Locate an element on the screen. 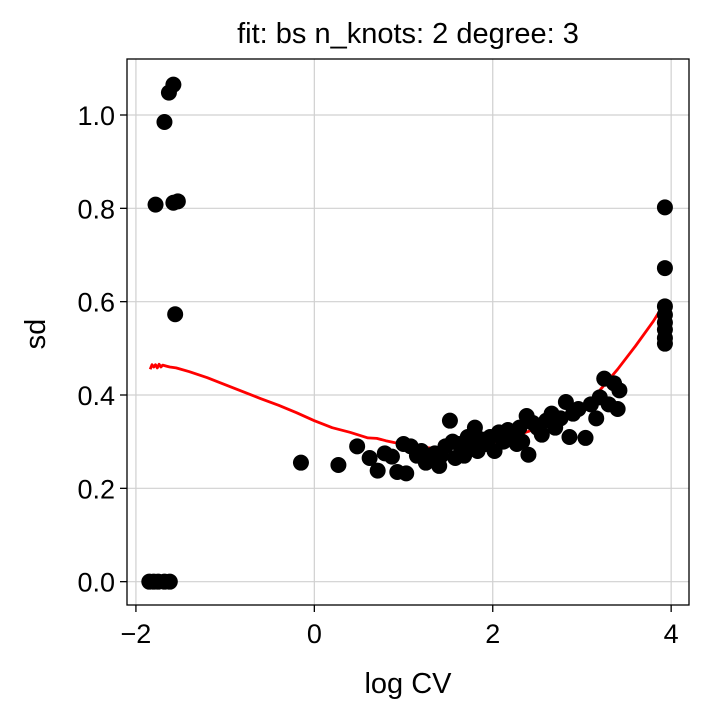  y-tick-label: 0.8 is located at coordinates (96, 209).